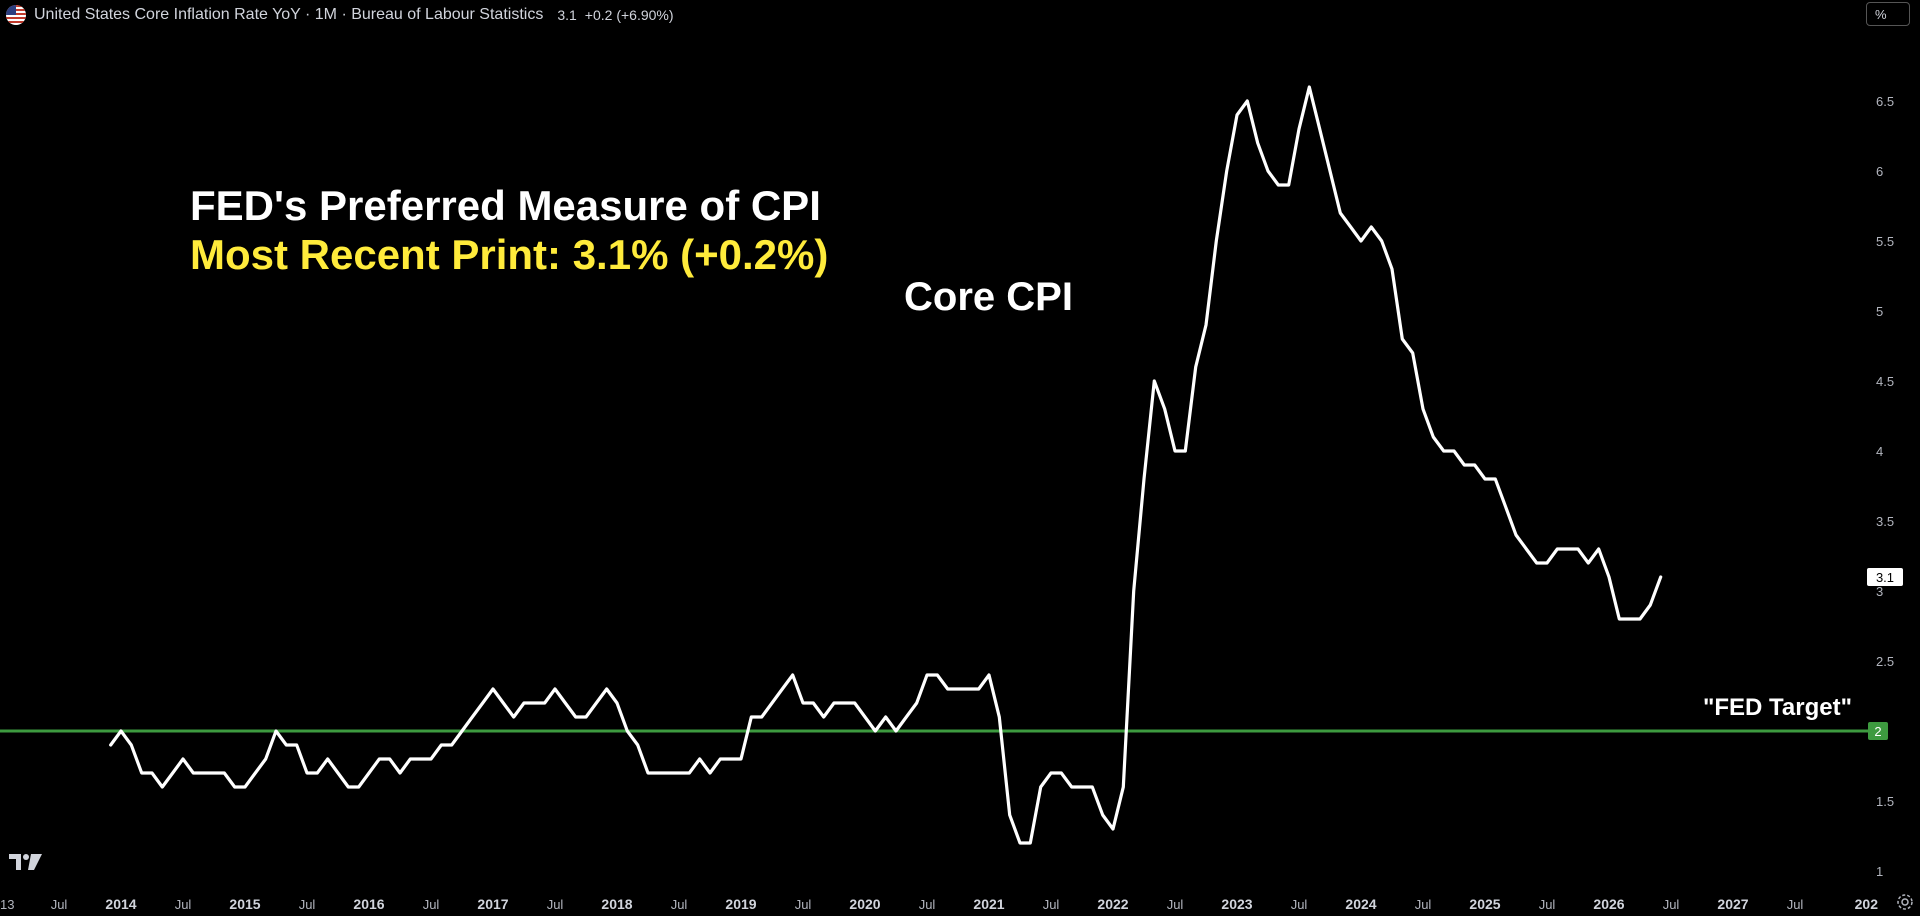  Describe the element at coordinates (1885, 241) in the screenshot. I see `y-tick-label: 5.5` at that location.